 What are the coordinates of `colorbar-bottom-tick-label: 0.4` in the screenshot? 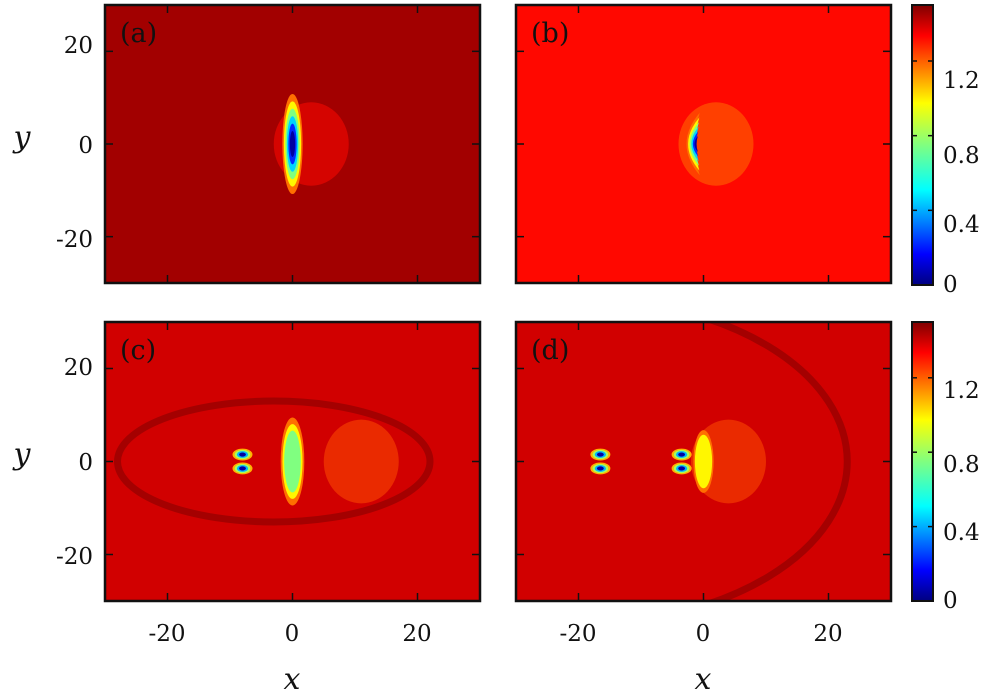 It's located at (961, 533).